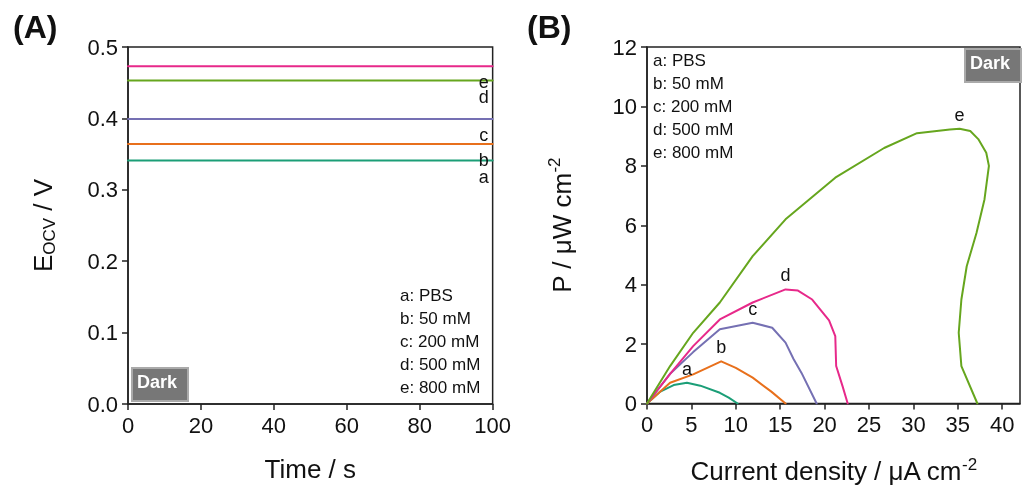 The height and width of the screenshot is (489, 1028). What do you see at coordinates (721, 347) in the screenshot?
I see `series-label: b` at bounding box center [721, 347].